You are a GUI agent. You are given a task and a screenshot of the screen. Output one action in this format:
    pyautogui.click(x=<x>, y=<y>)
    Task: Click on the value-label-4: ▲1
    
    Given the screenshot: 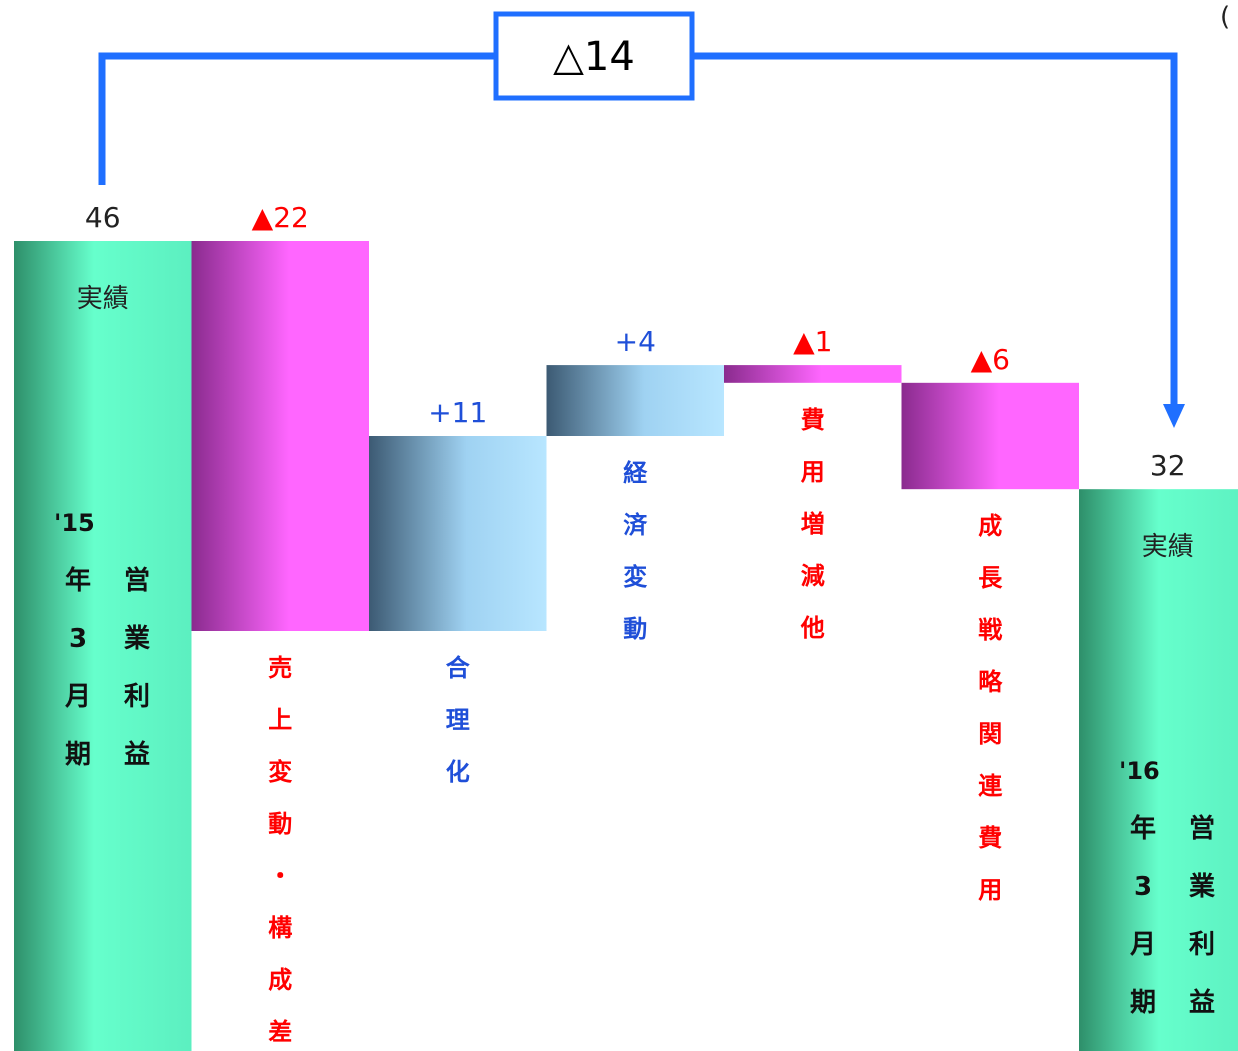 What is the action you would take?
    pyautogui.click(x=812, y=341)
    